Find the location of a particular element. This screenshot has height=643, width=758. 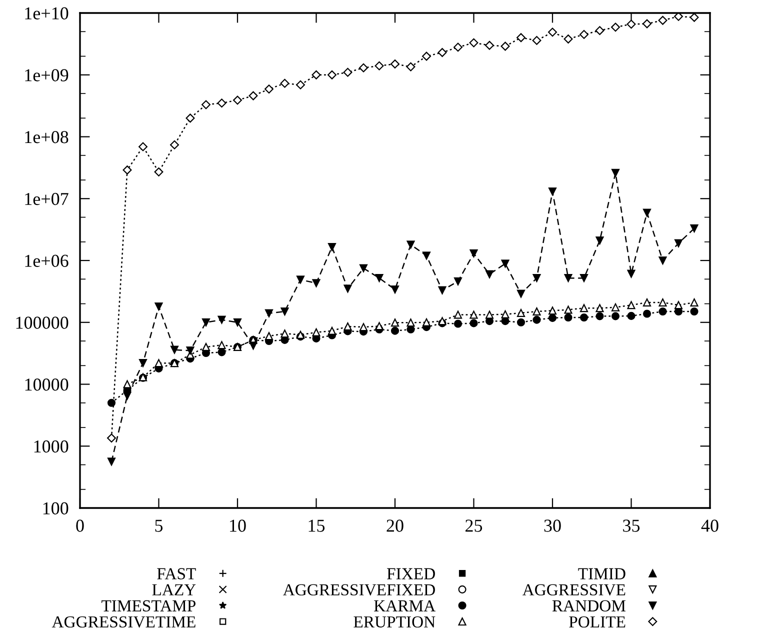

legend-label: FAST is located at coordinates (176, 574).